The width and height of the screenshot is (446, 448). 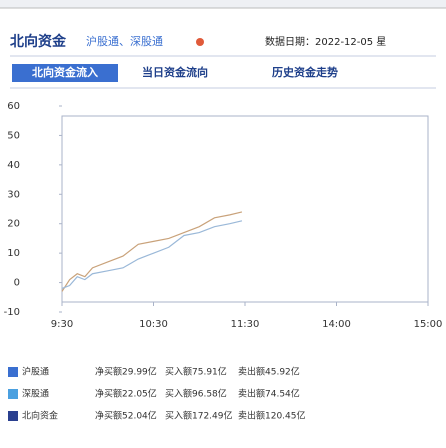 I want to click on summary-cell: 深股通, so click(x=35, y=394).